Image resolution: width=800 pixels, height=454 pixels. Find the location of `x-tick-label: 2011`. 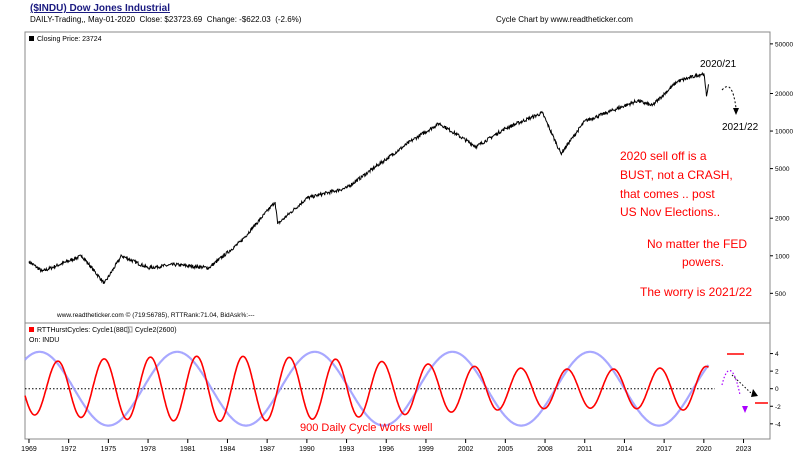

x-tick-label: 2011 is located at coordinates (584, 449).